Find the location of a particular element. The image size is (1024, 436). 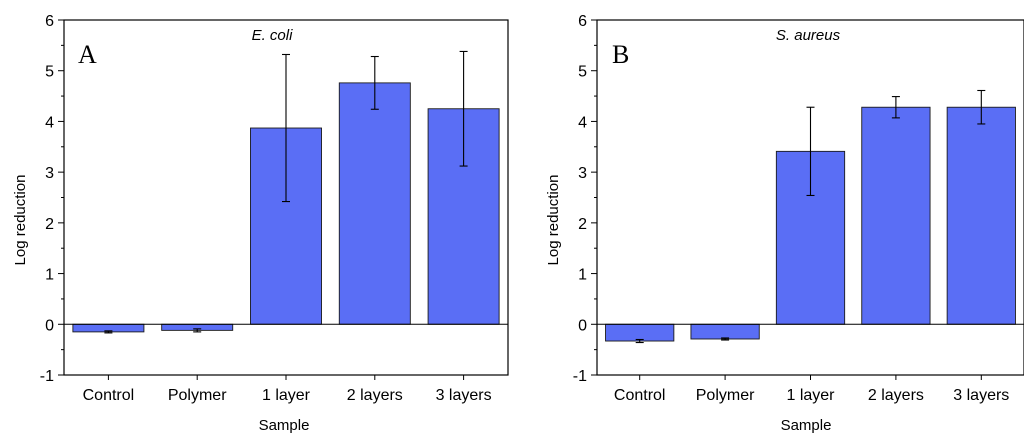

chart-title: E. coli is located at coordinates (273, 35).